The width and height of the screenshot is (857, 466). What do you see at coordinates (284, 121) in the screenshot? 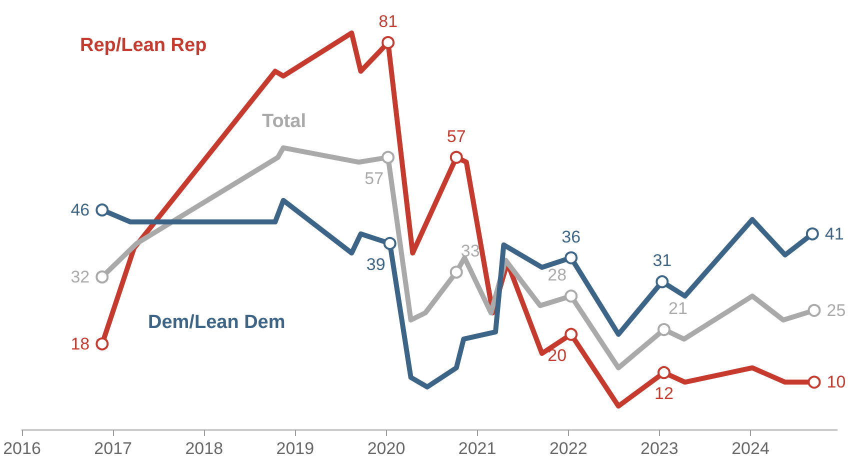
I see `series-label: Total` at bounding box center [284, 121].